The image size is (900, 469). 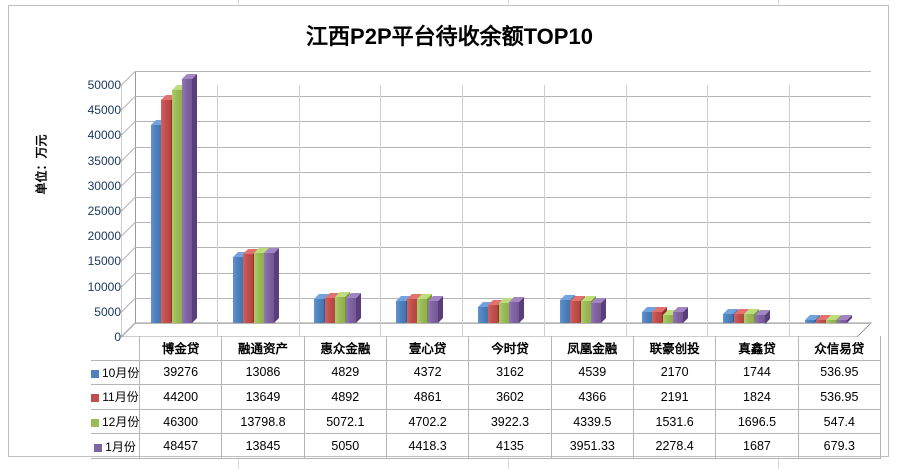 What do you see at coordinates (674, 421) in the screenshot?
I see `table-cell-value: 1531.6` at bounding box center [674, 421].